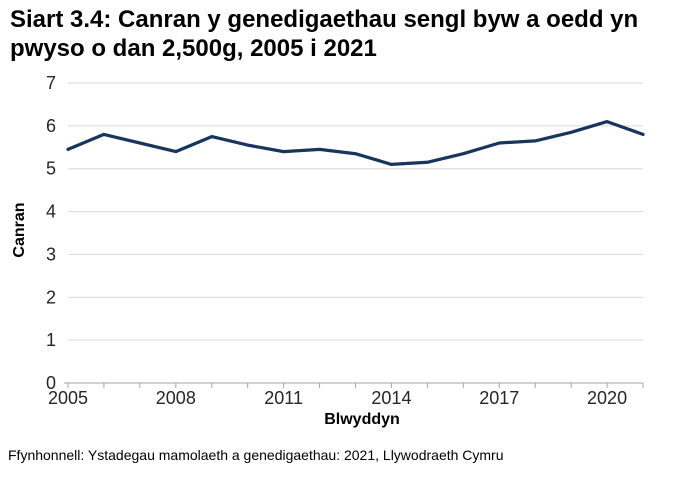 This screenshot has width=674, height=487. What do you see at coordinates (283, 398) in the screenshot?
I see `x-tick-label-2011: 2011` at bounding box center [283, 398].